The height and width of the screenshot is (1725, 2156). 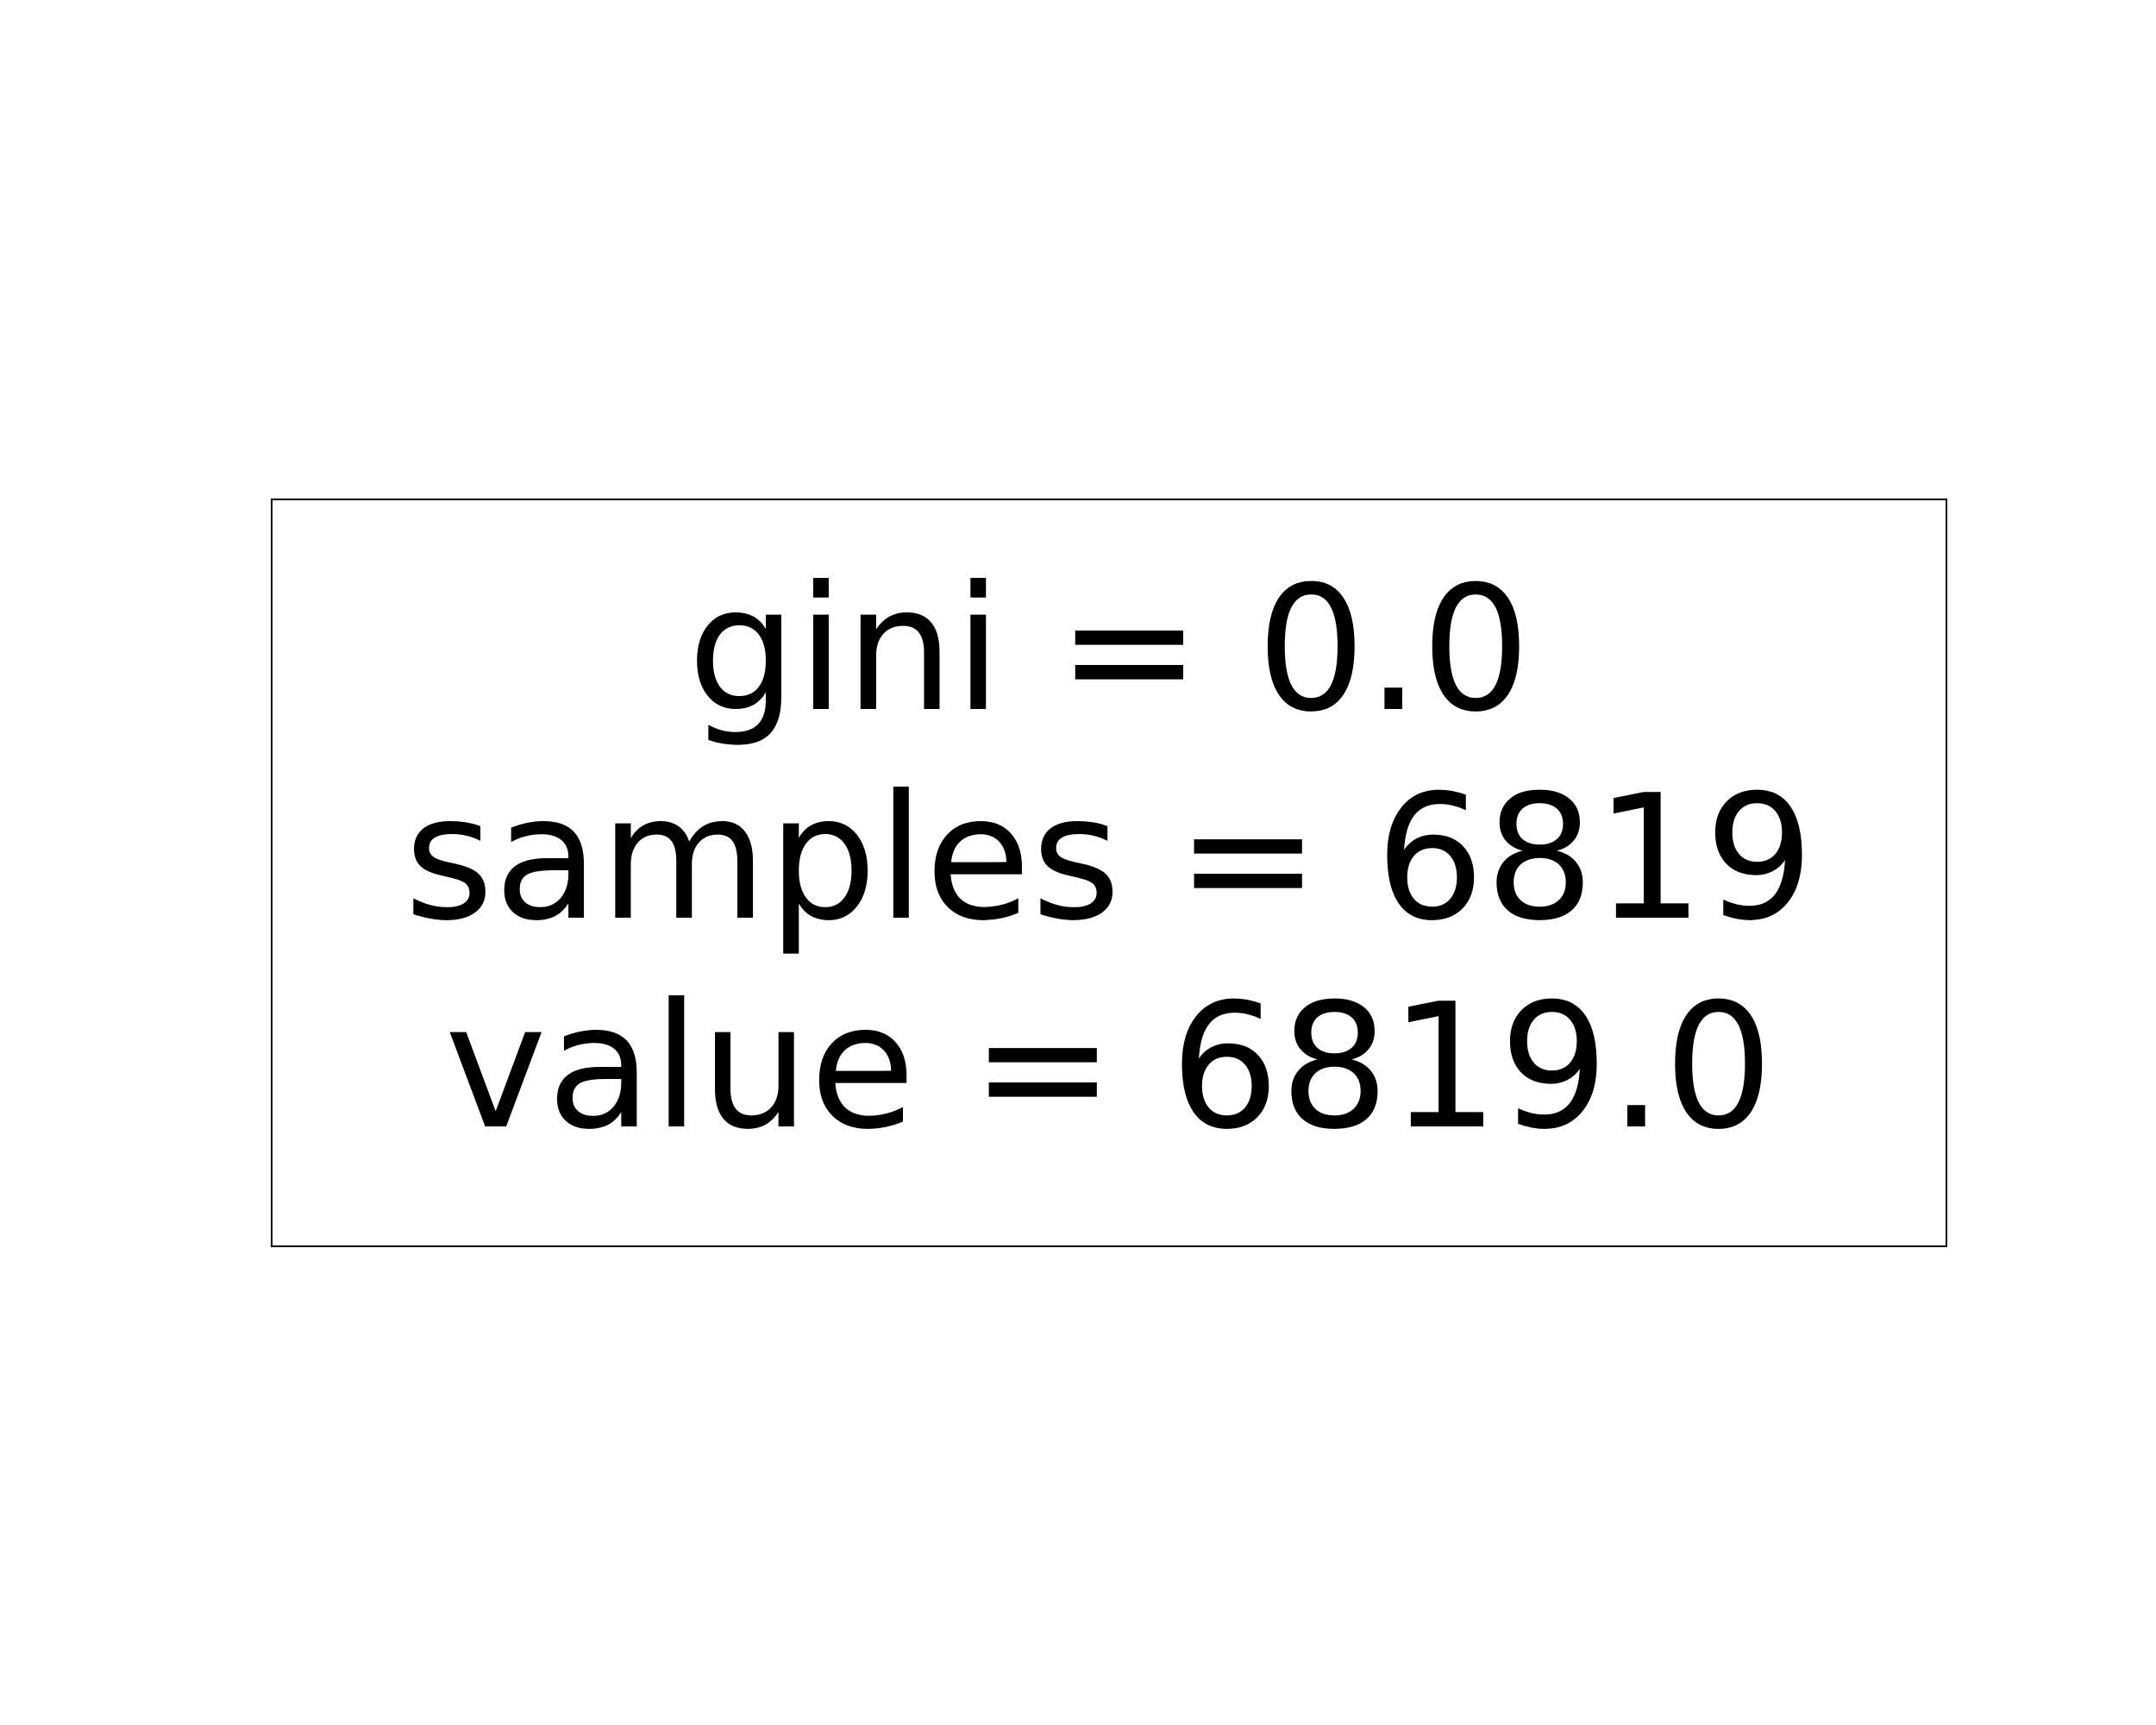 What do you see at coordinates (1109, 1068) in the screenshot?
I see `node-value-label: value = 6819.0` at bounding box center [1109, 1068].